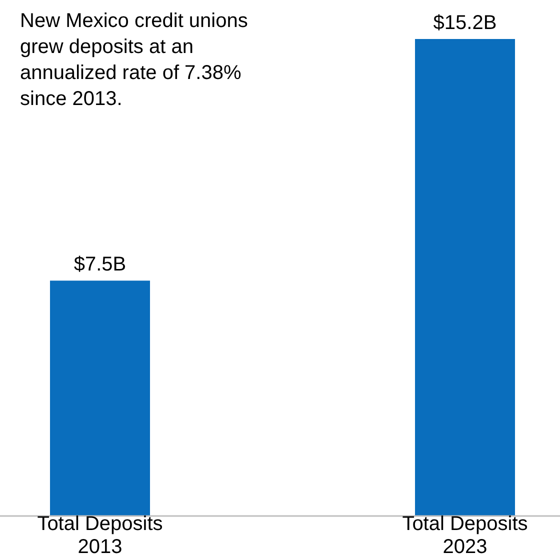  I want to click on x-tick-label: Total Deposits 2013, so click(100, 534).